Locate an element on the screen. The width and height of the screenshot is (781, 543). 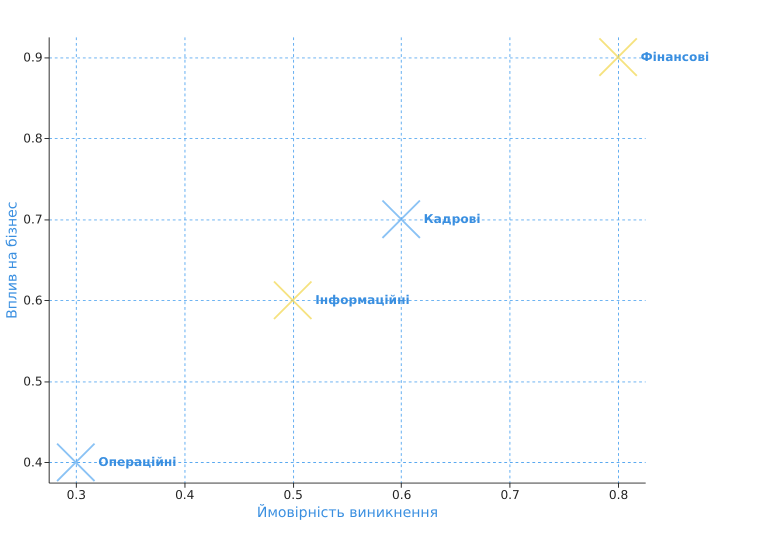
y-tick-label: 0.4 is located at coordinates (33, 463).